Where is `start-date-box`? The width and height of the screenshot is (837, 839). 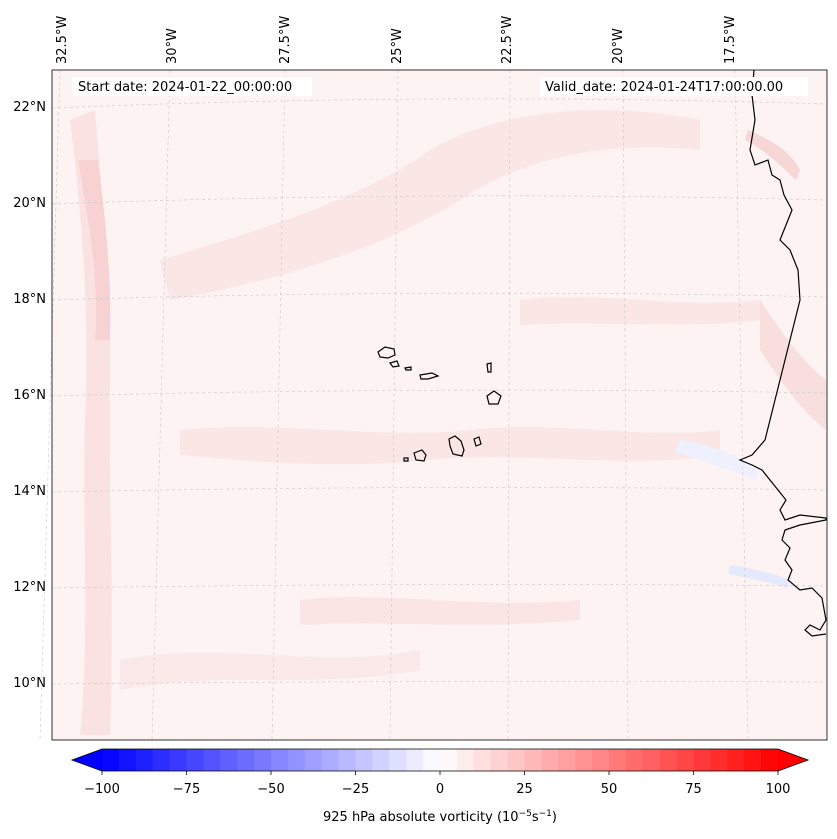 start-date-box is located at coordinates (192, 86).